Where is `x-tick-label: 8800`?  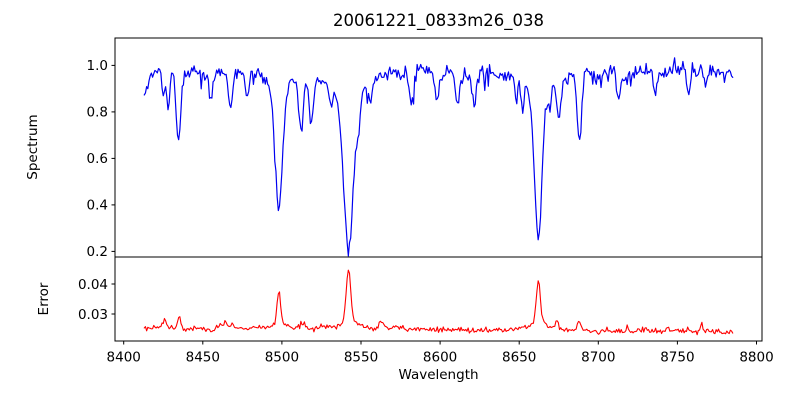 x-tick-label: 8800 is located at coordinates (756, 358).